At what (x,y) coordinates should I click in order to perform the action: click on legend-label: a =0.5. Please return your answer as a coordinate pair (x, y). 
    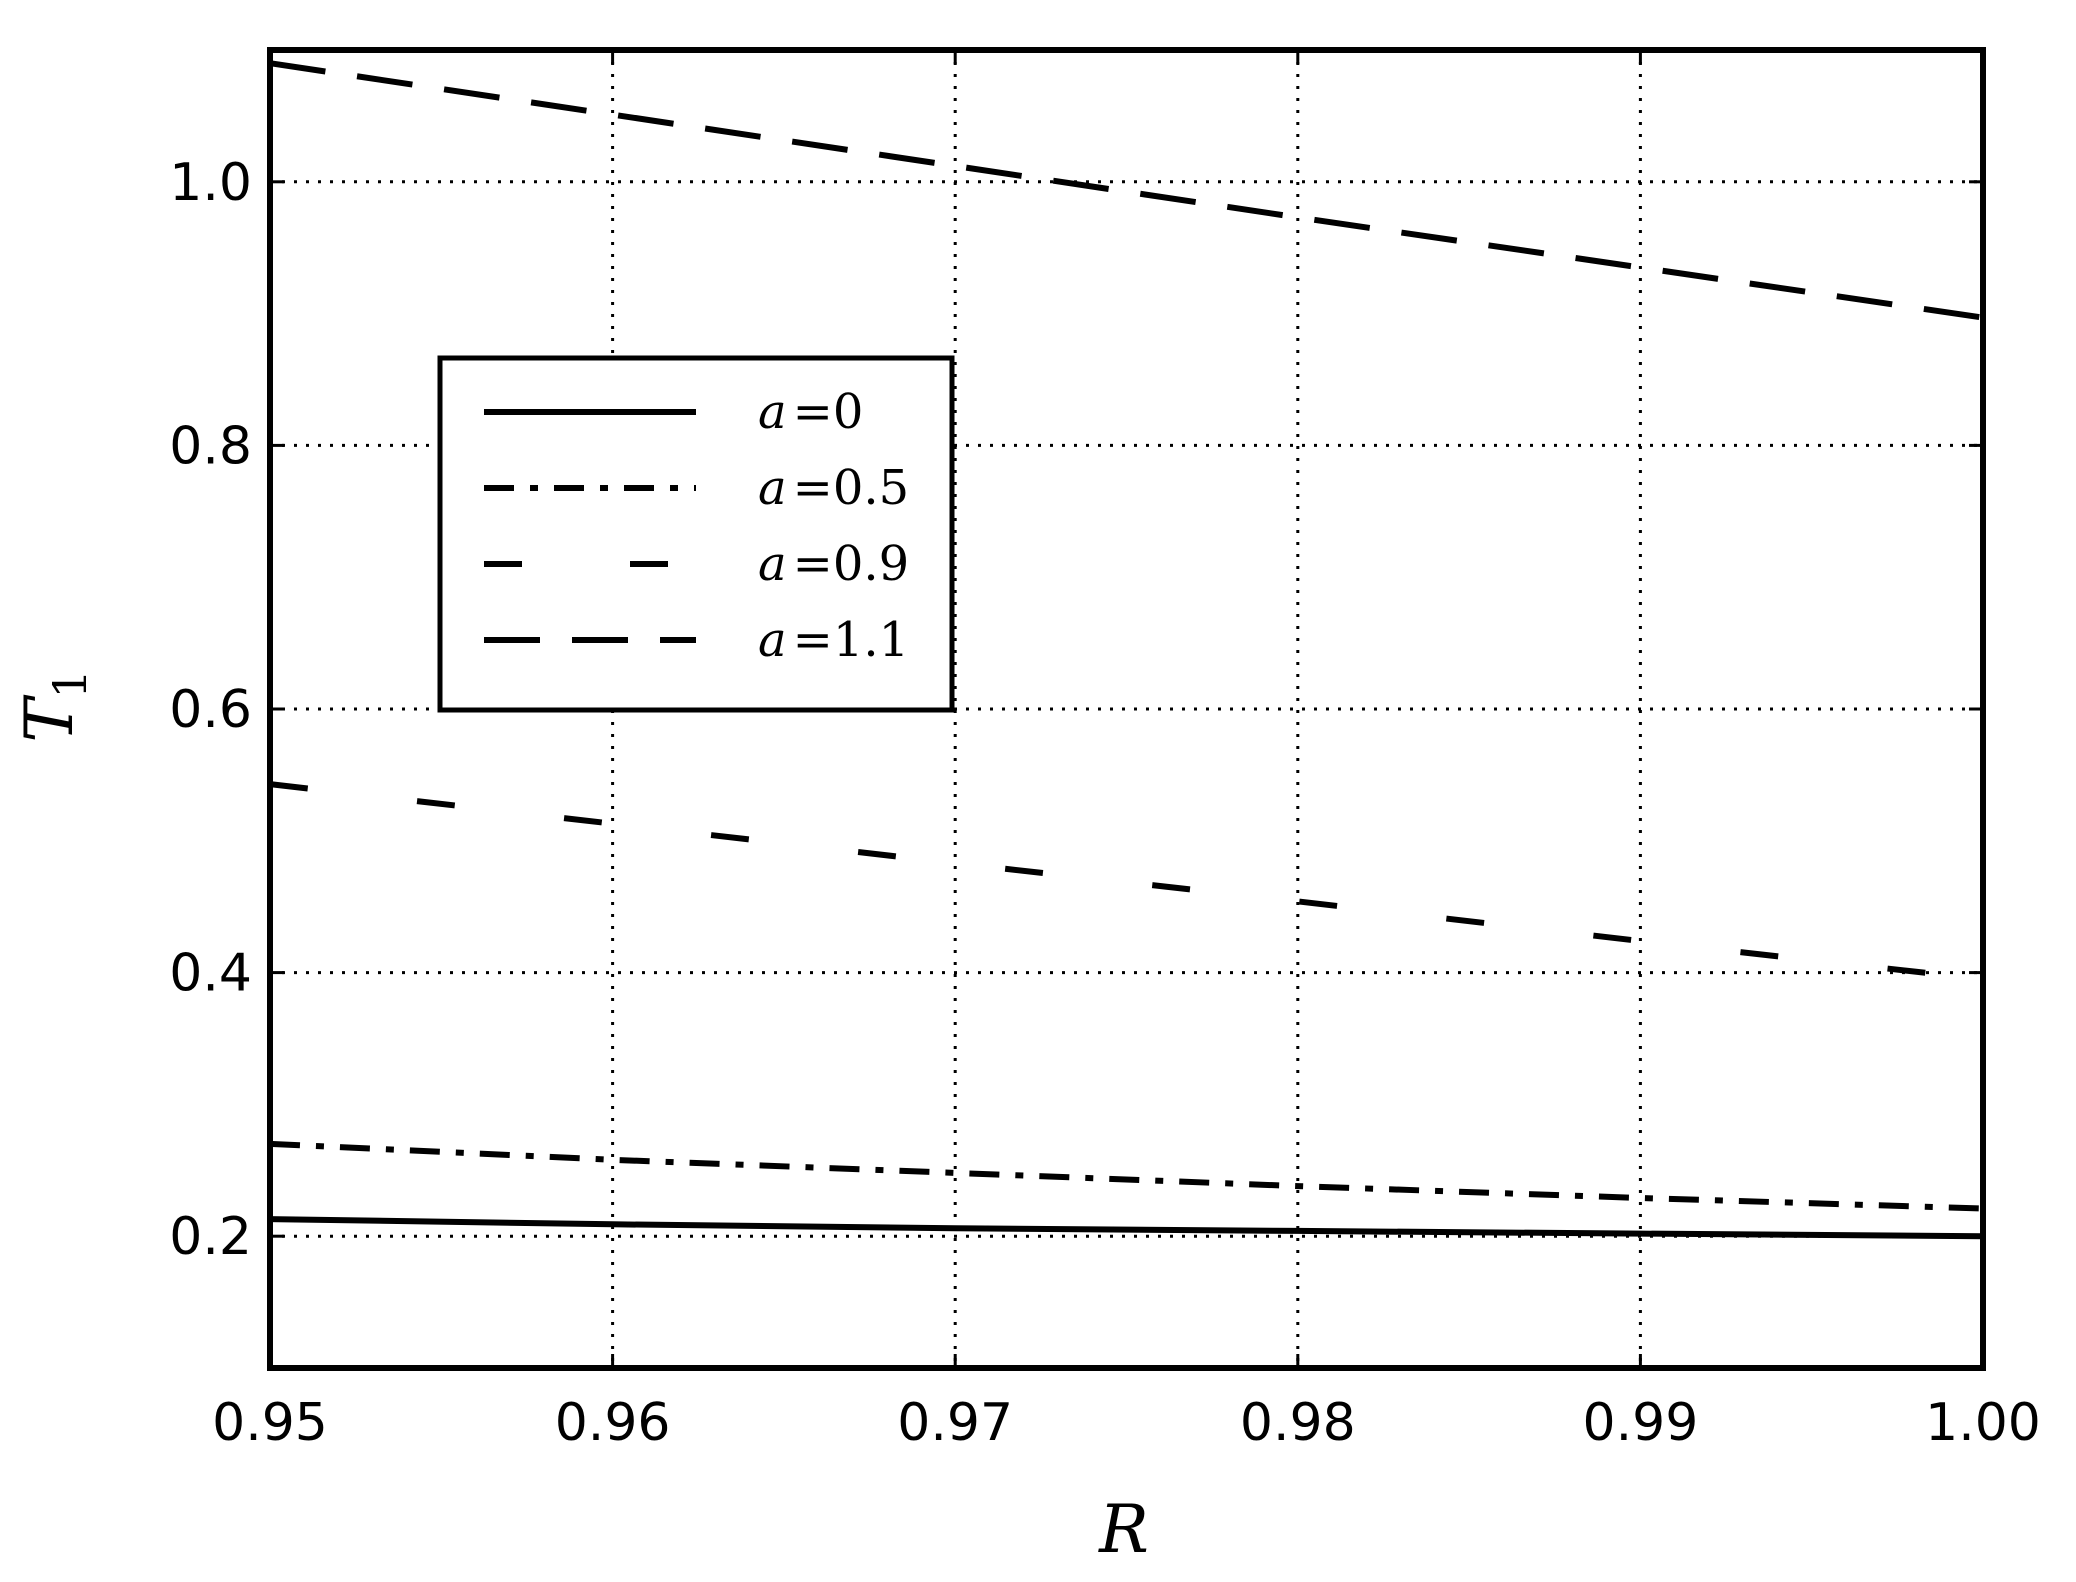
    Looking at the image, I should click on (833, 488).